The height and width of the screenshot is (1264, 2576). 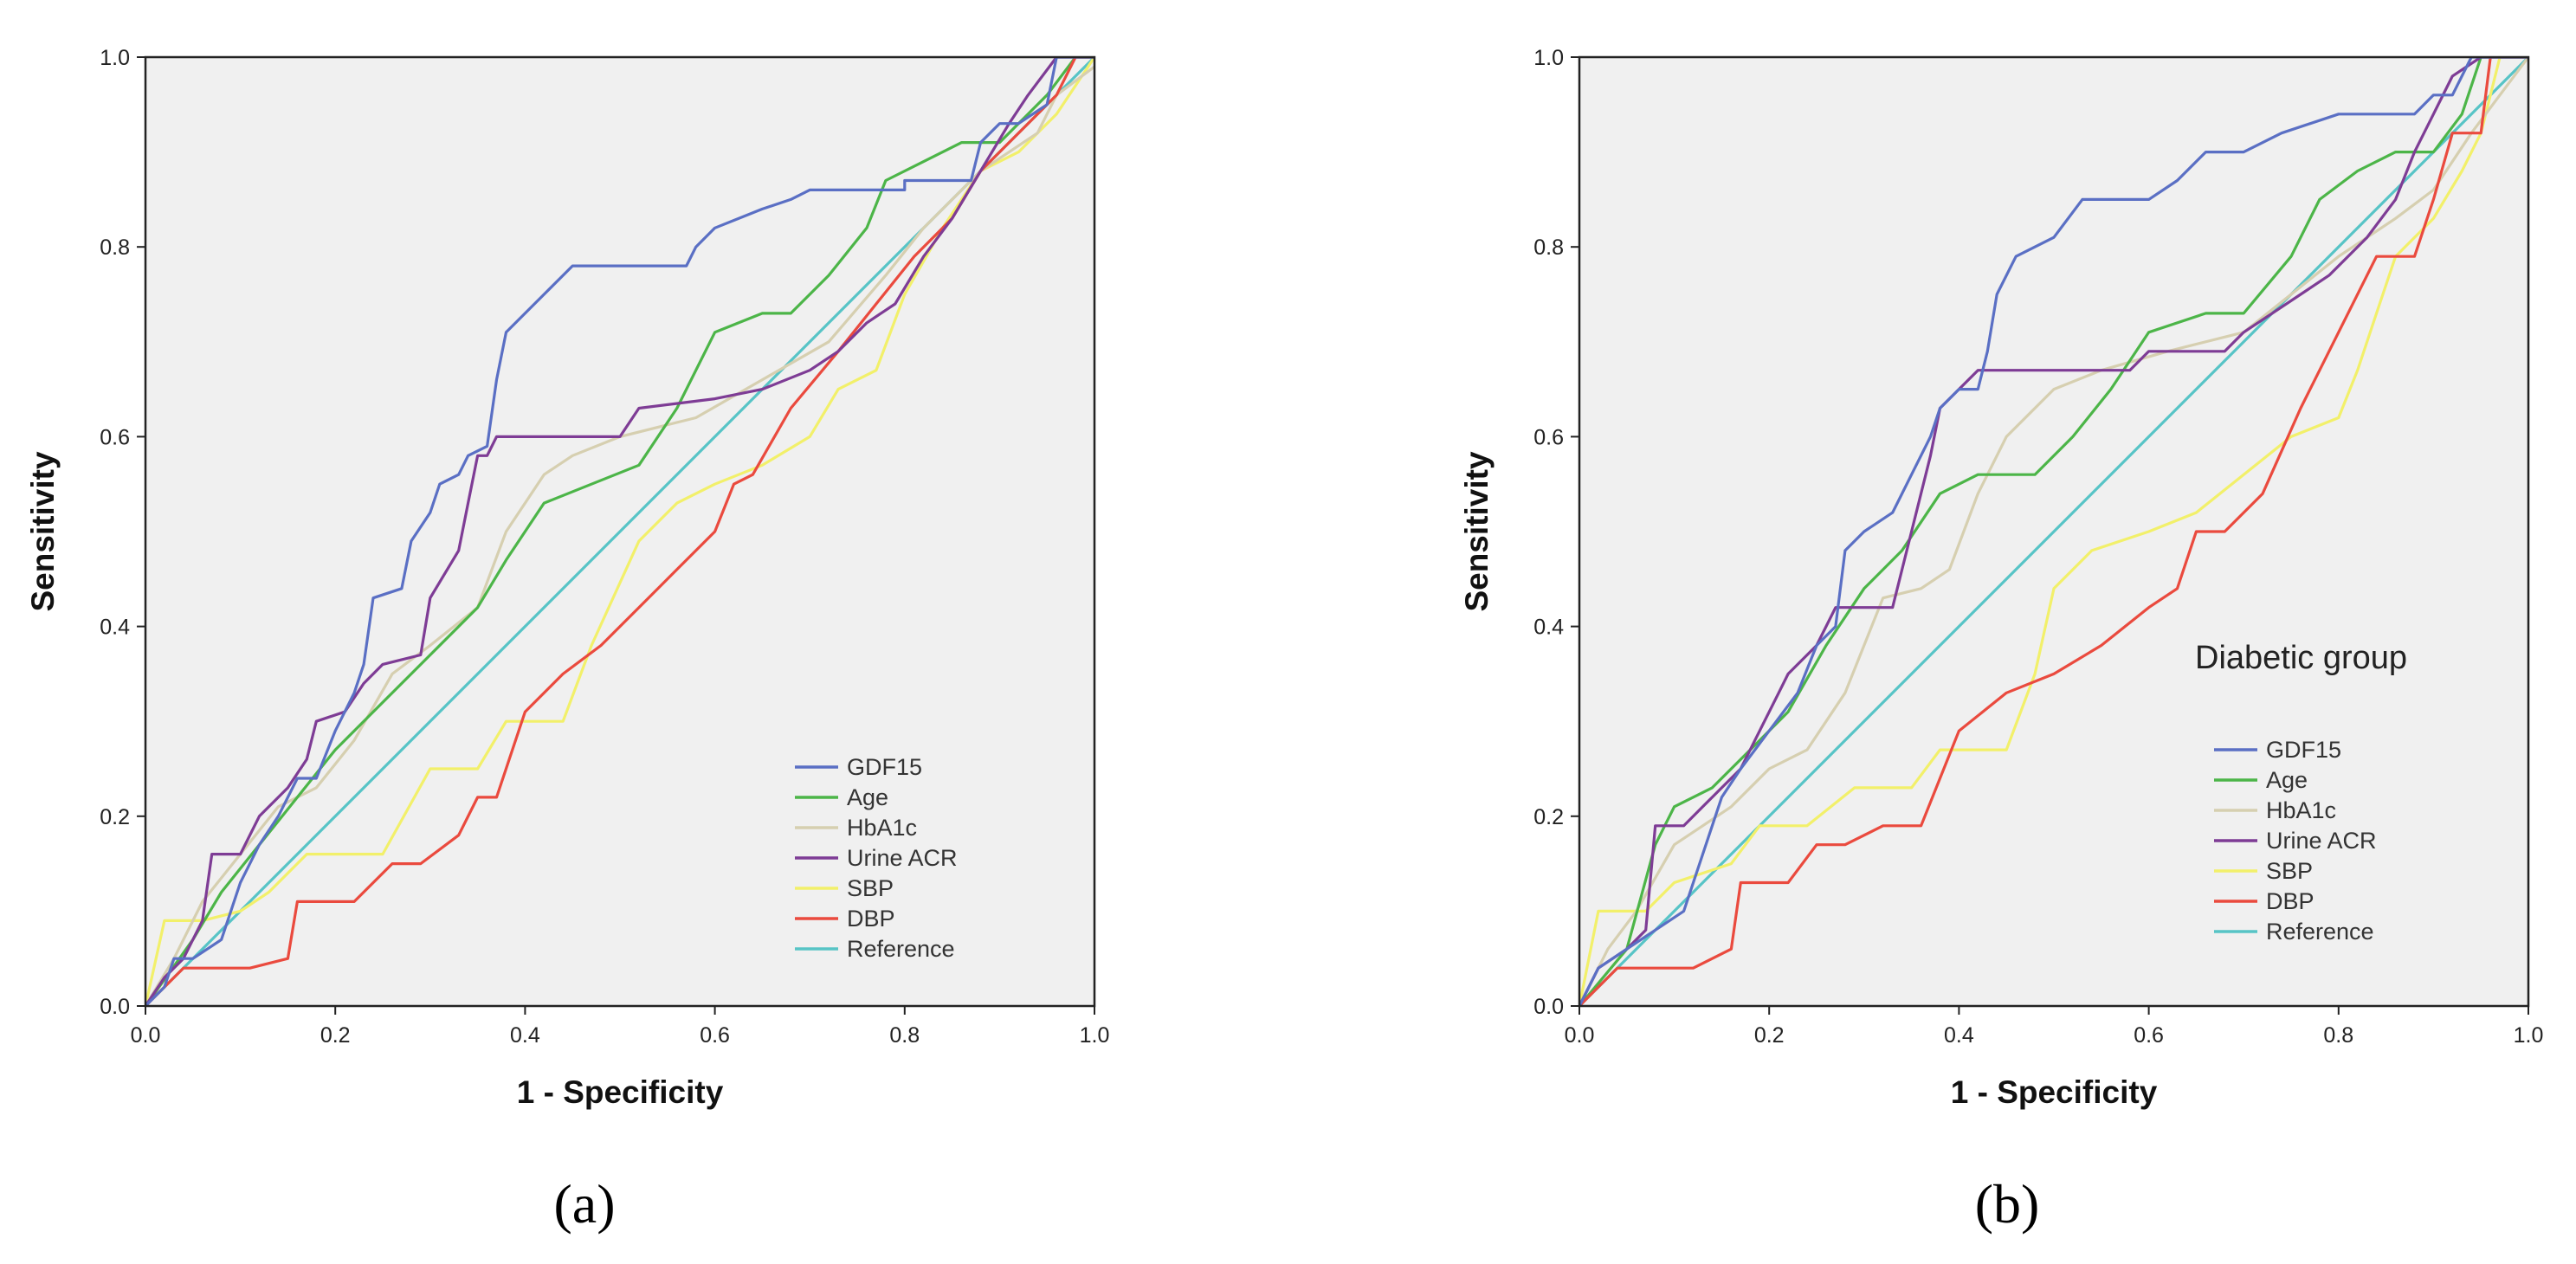 I want to click on panel-label: (b), so click(x=2007, y=1204).